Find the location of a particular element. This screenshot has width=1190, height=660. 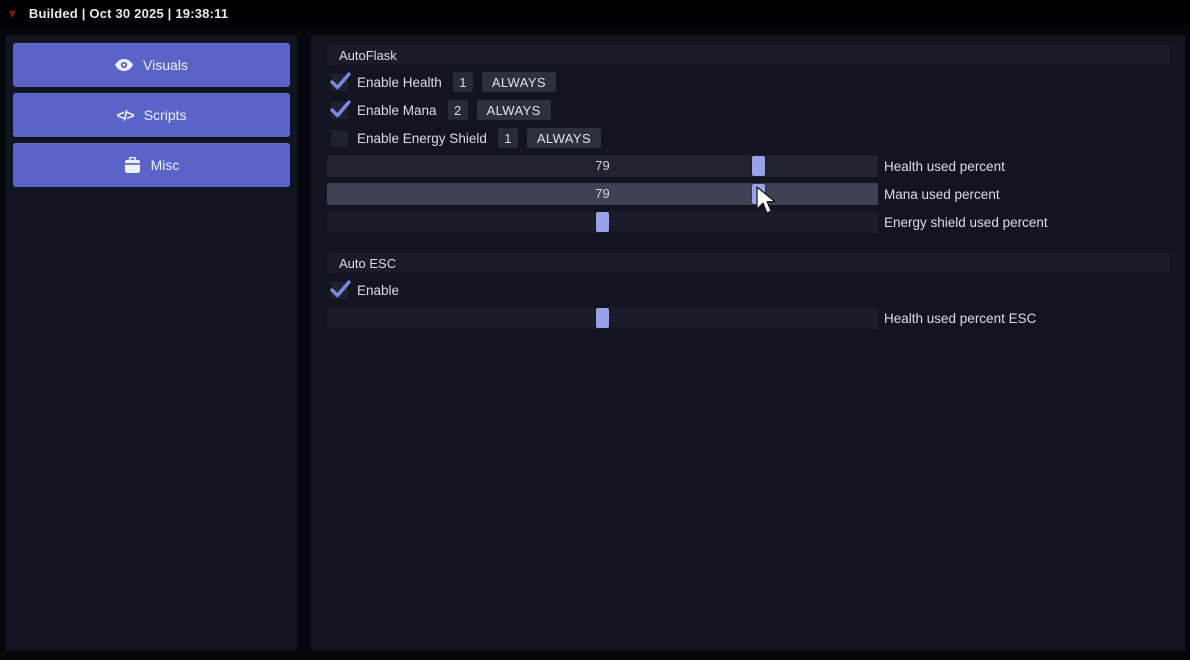

health-used-percent-esc-slider: 50 is located at coordinates (602, 318).